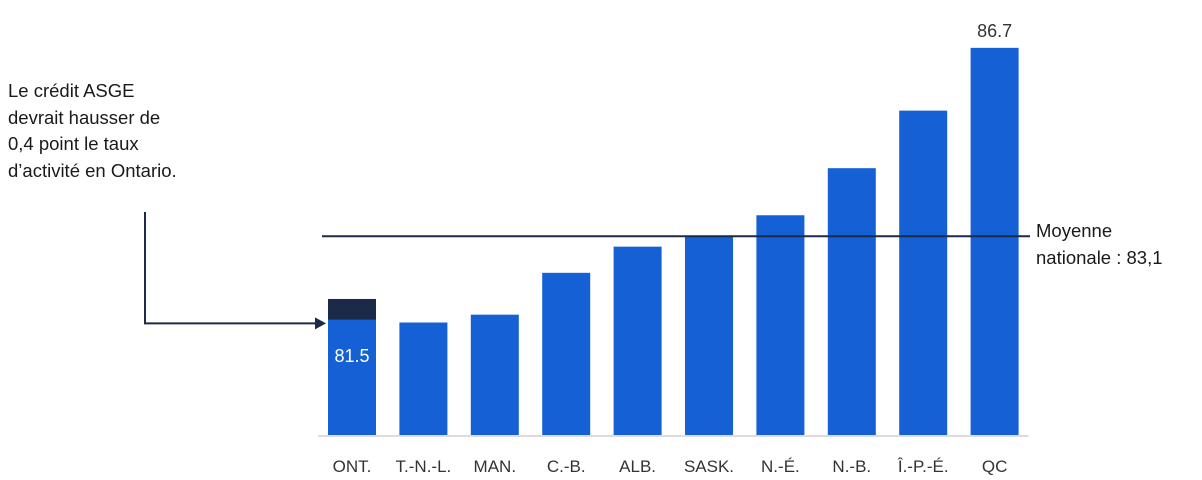 The width and height of the screenshot is (1202, 480). Describe the element at coordinates (994, 31) in the screenshot. I see `value-label-9: 86.7` at that location.